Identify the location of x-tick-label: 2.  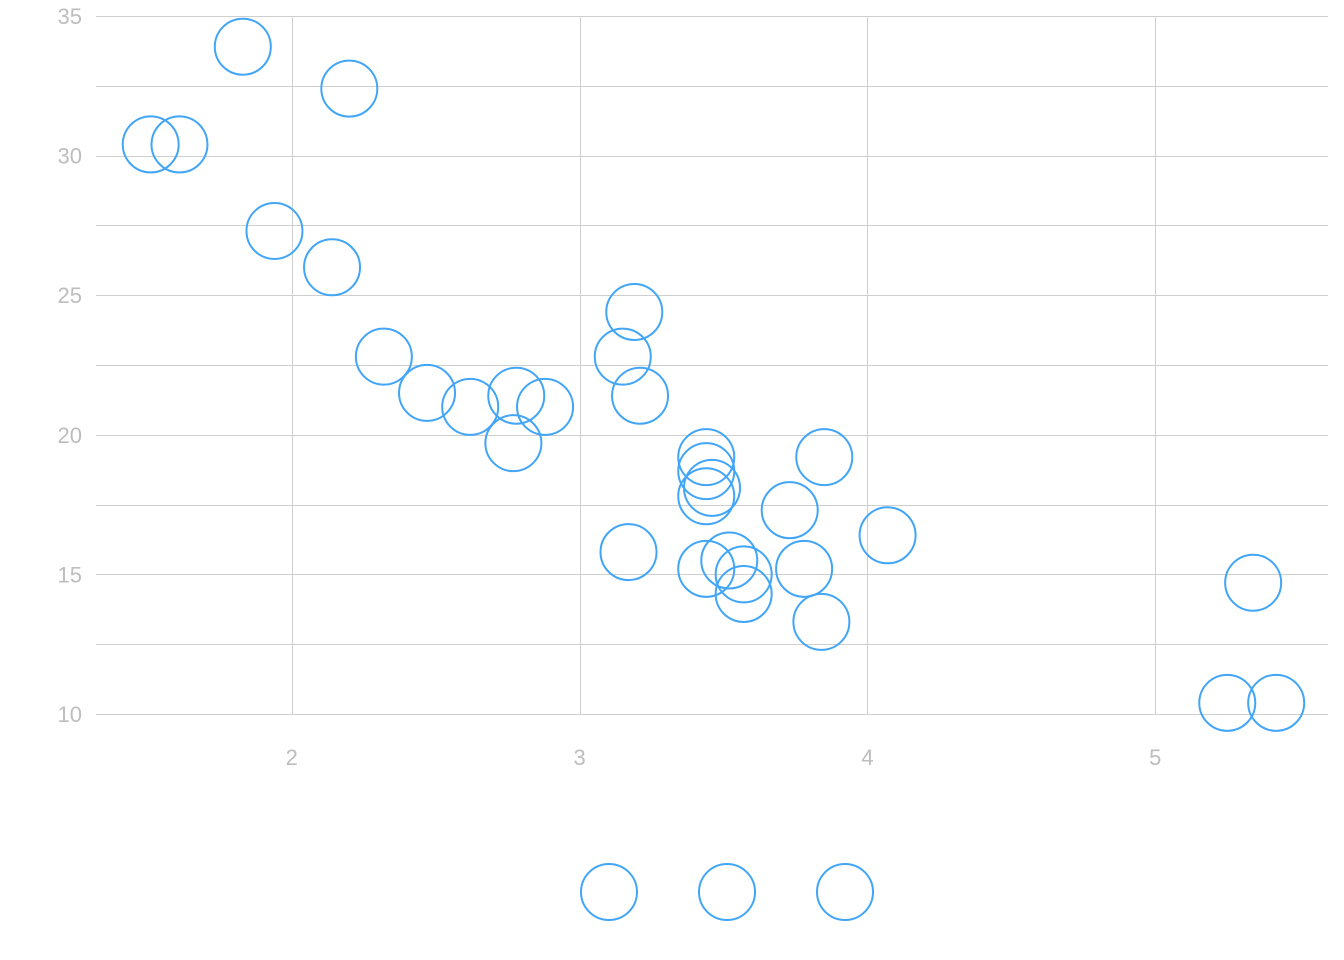
(292, 757).